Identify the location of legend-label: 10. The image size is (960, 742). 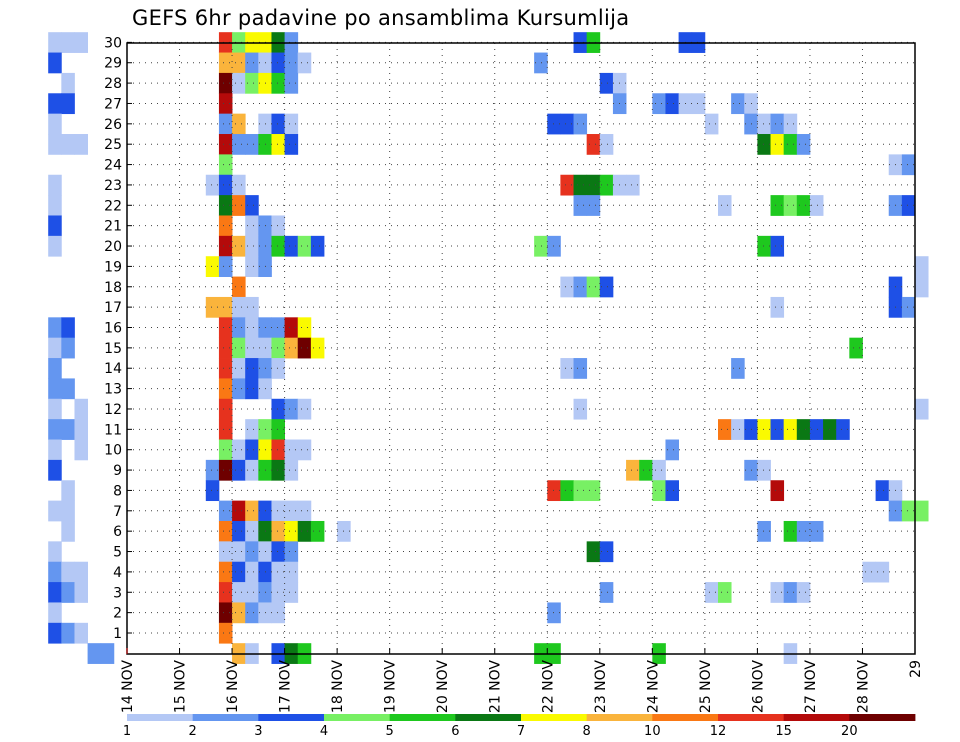
(652, 731).